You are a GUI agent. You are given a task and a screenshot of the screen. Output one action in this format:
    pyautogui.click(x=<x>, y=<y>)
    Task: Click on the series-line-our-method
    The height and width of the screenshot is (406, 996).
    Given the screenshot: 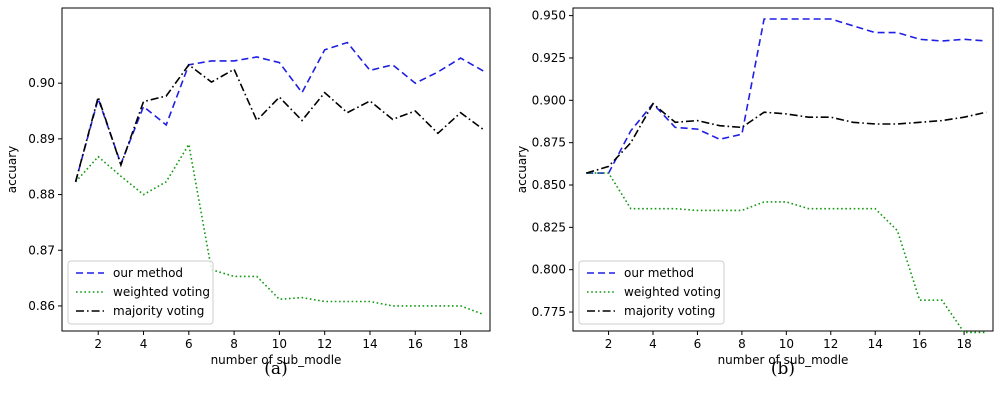 What is the action you would take?
    pyautogui.click(x=279, y=112)
    